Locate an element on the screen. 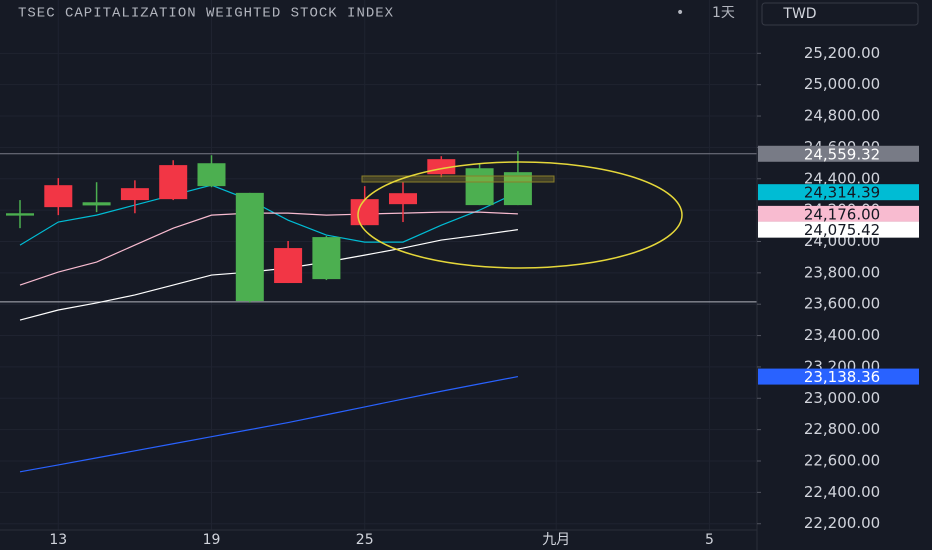  y-tick-label: 23,800.00 is located at coordinates (842, 272).